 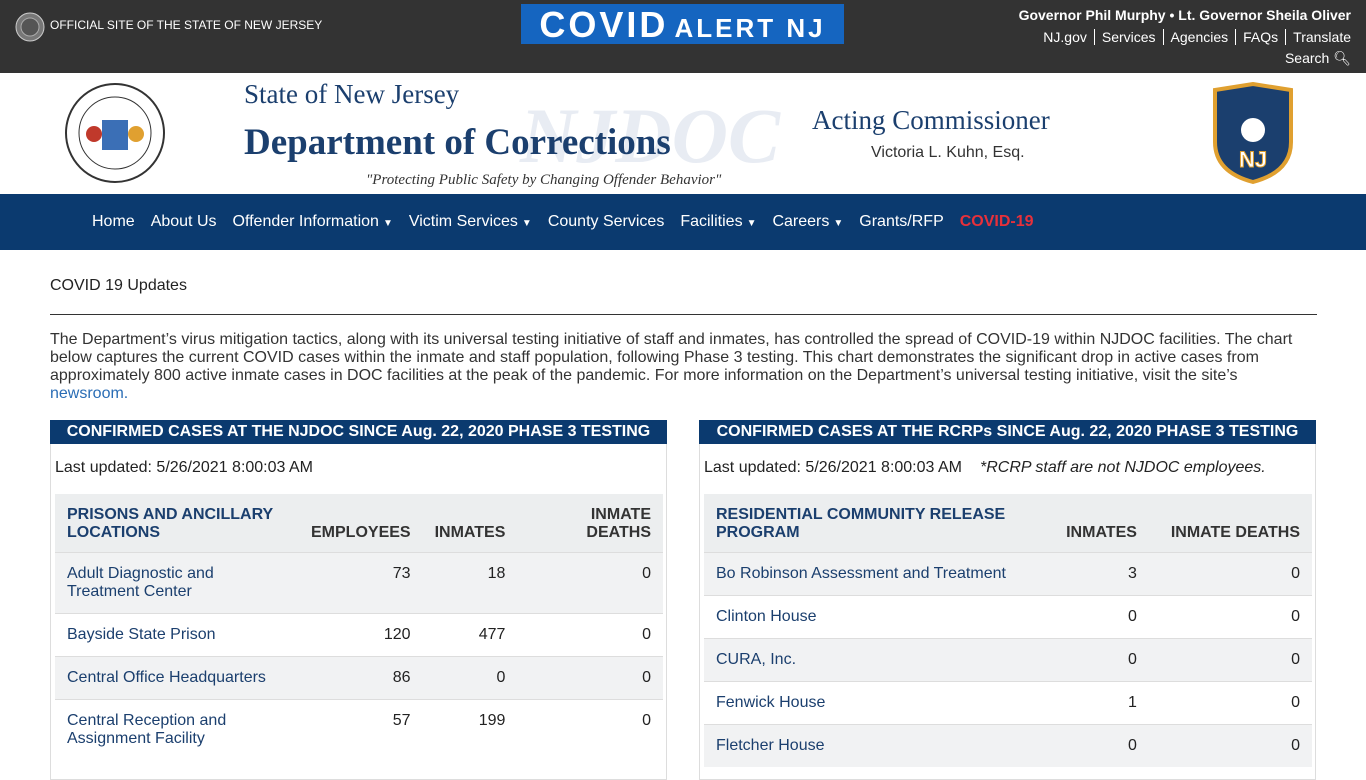 I want to click on nav-label: Grants/RFP, so click(x=901, y=221).